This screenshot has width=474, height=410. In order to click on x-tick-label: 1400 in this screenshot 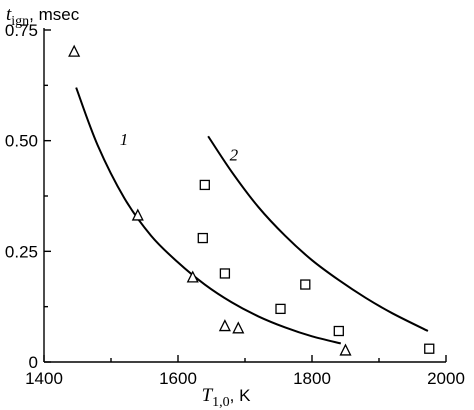, I will do `click(44, 378)`.